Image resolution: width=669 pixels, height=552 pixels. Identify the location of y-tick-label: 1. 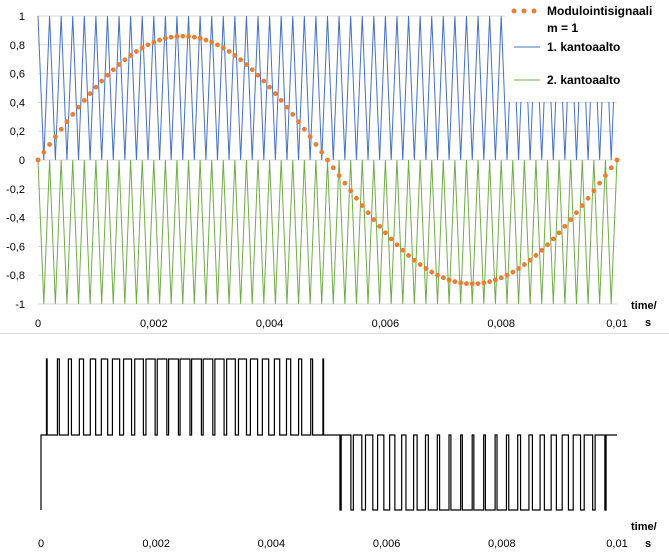
(22, 17).